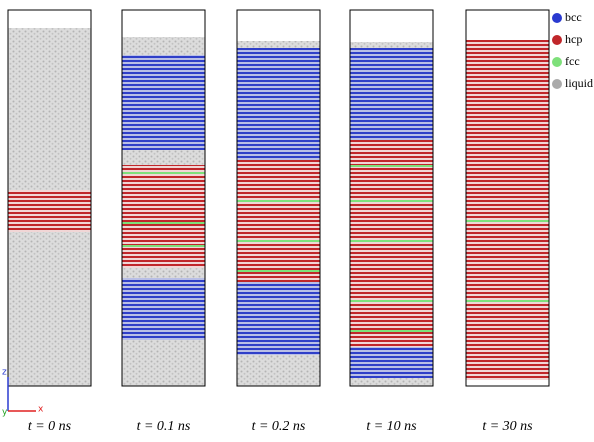 This screenshot has width=594, height=442. What do you see at coordinates (5, 413) in the screenshot?
I see `y-label: y` at bounding box center [5, 413].